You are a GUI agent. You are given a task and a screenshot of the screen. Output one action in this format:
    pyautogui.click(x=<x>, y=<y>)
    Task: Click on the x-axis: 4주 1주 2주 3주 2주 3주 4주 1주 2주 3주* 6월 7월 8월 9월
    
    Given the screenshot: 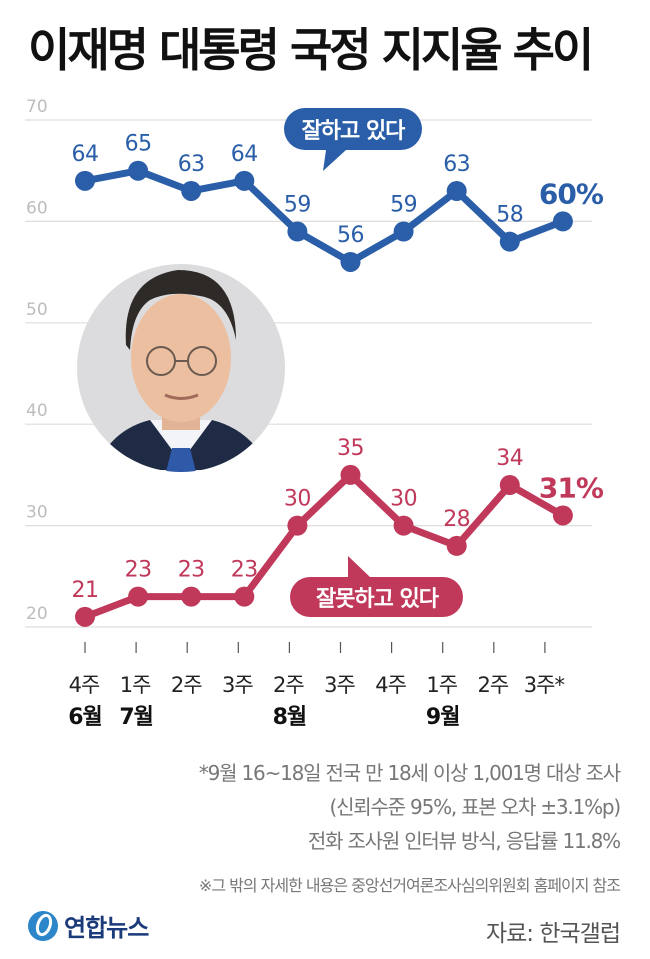 What is the action you would take?
    pyautogui.click(x=316, y=686)
    